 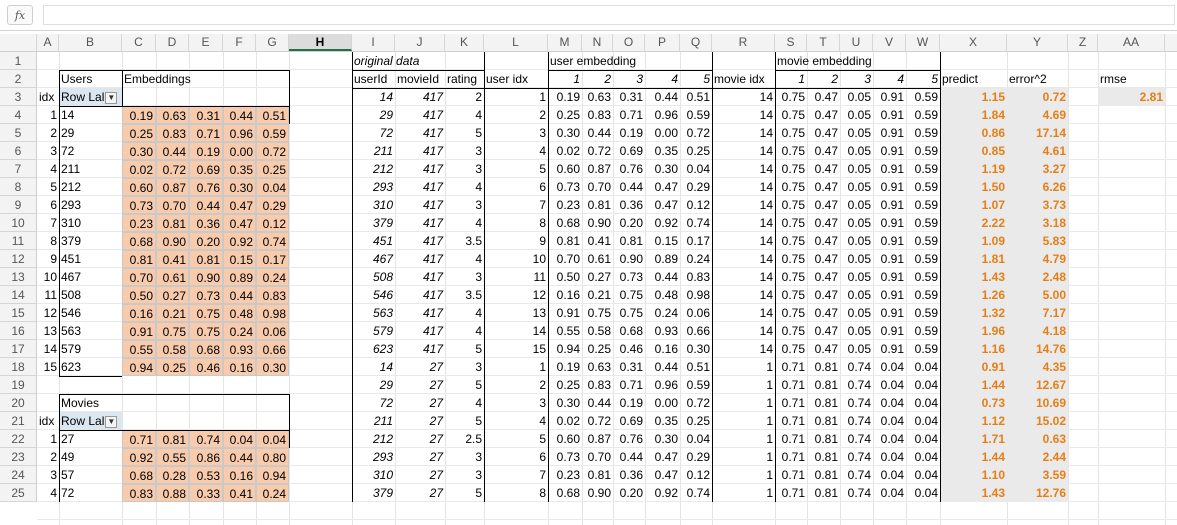 What do you see at coordinates (766, 187) in the screenshot?
I see `movie-idx-lookup-cell: 14` at bounding box center [766, 187].